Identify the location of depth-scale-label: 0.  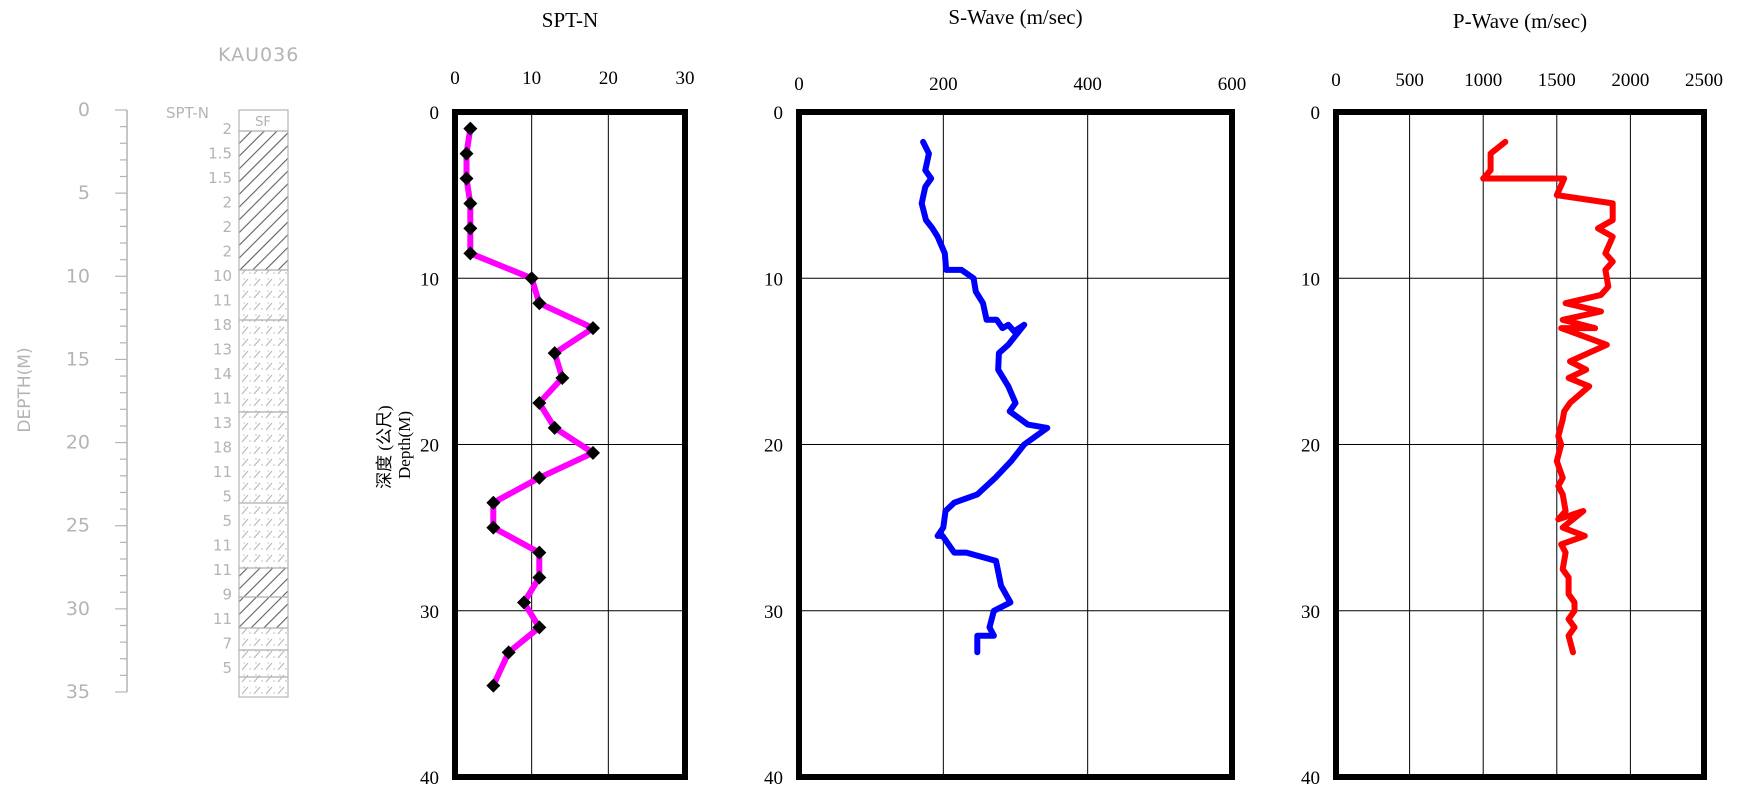
(84, 110).